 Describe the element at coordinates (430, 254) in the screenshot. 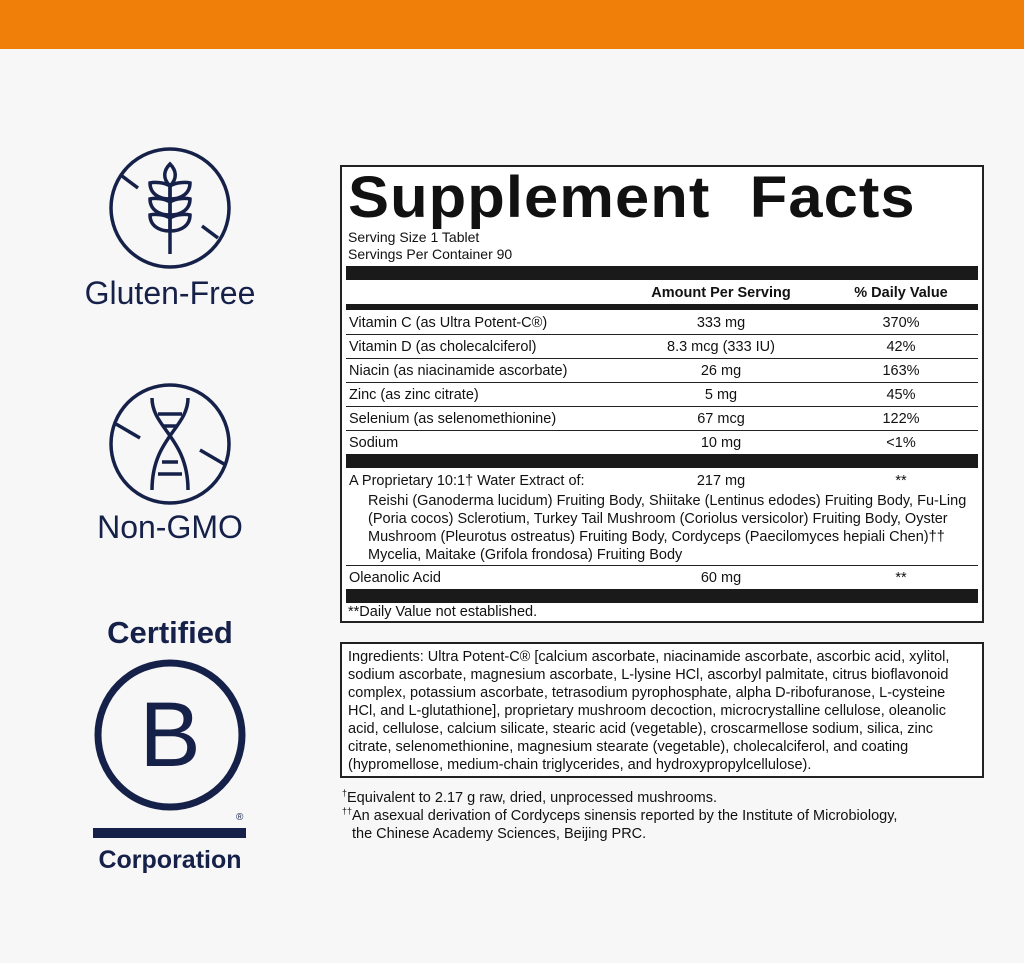

I see `servings-per-container: Servings Per Container 90` at that location.